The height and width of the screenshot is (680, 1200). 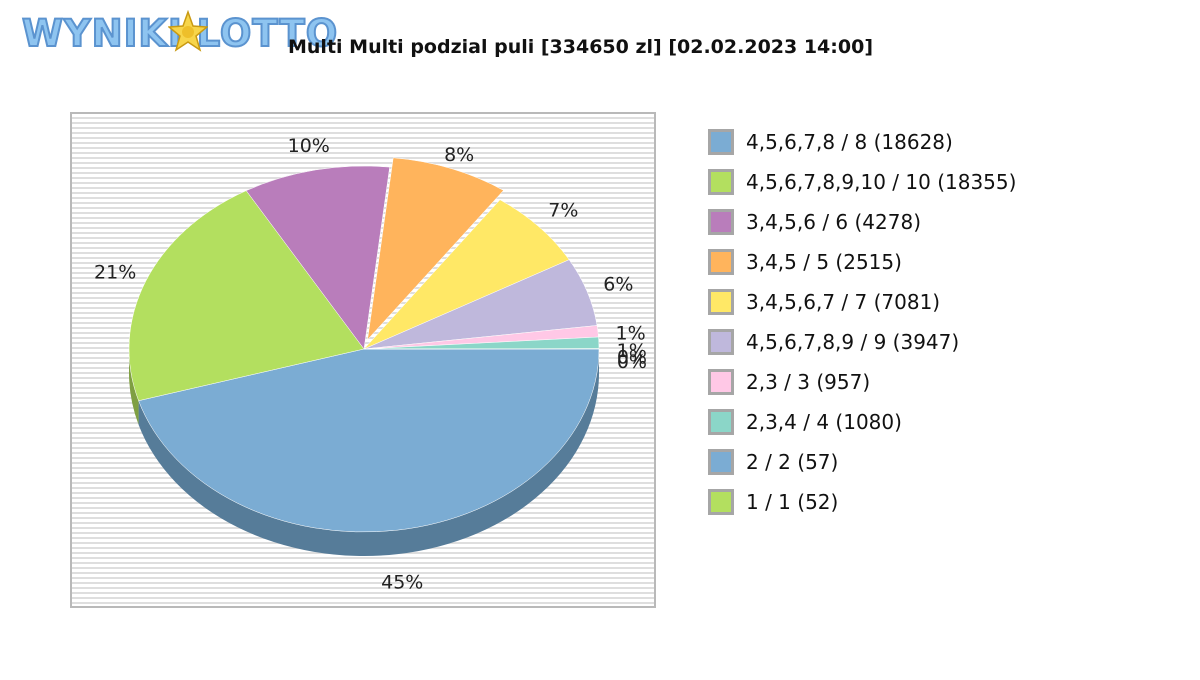 I want to click on slice-percent-label: 21%, so click(x=115, y=273).